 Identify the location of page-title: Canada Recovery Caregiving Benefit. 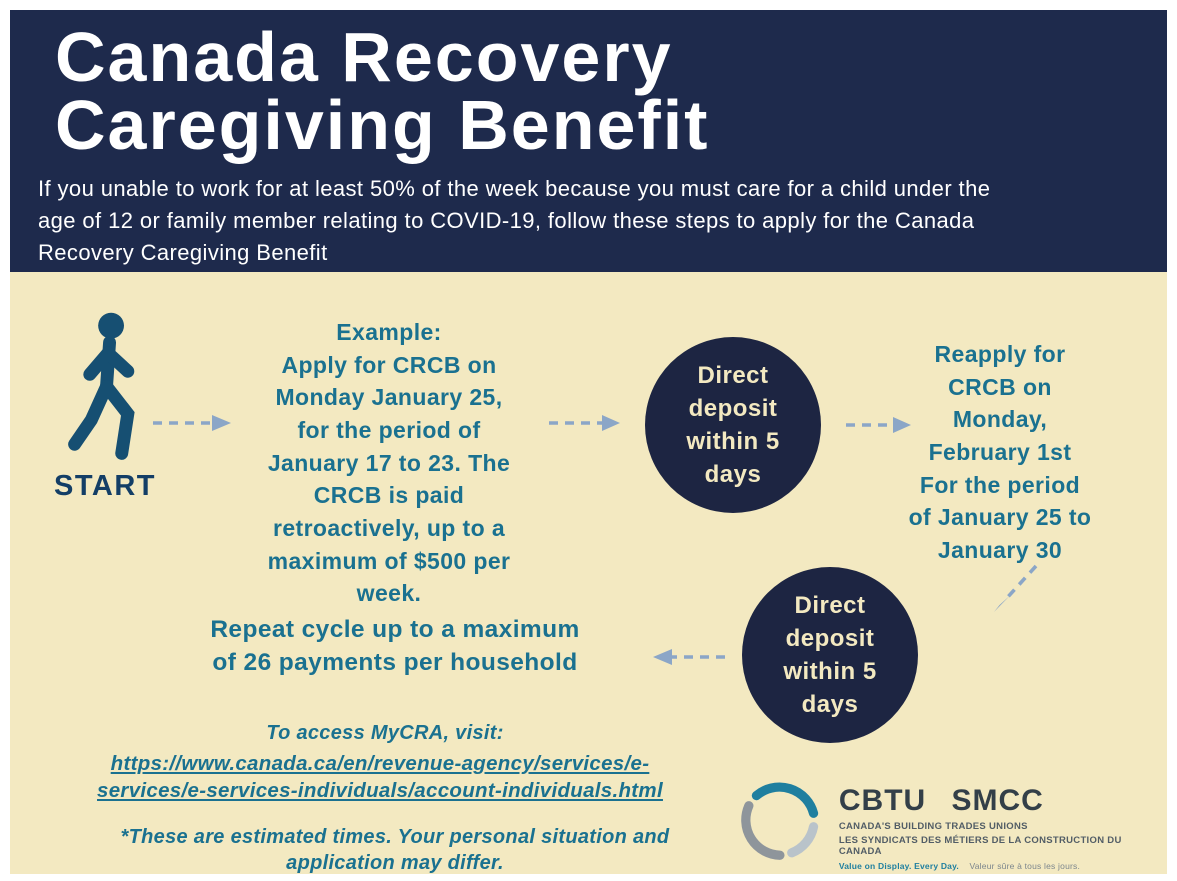
(382, 91).